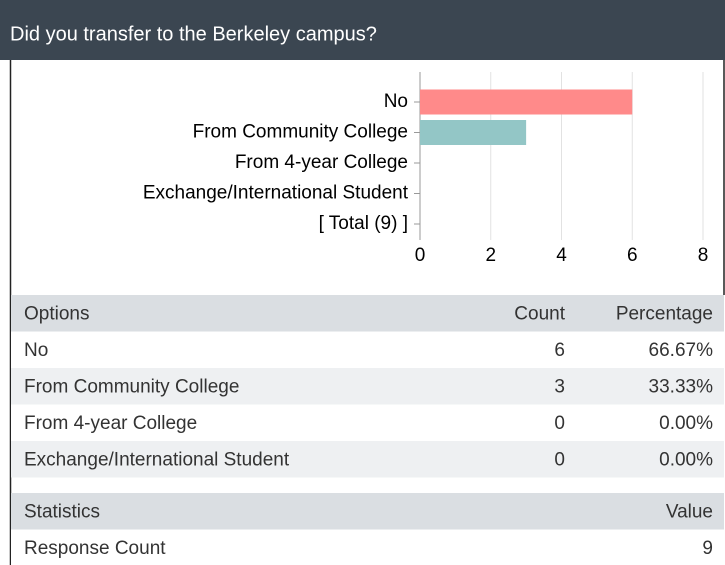 Image resolution: width=725 pixels, height=565 pixels. What do you see at coordinates (559, 386) in the screenshot?
I see `table-cell: 3` at bounding box center [559, 386].